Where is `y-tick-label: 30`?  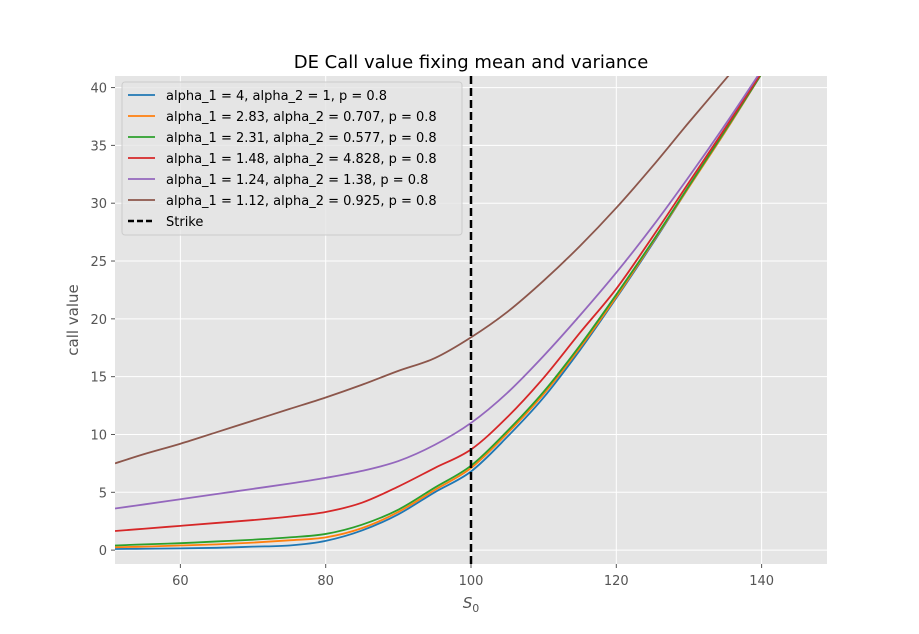
y-tick-label: 30 is located at coordinates (98, 204).